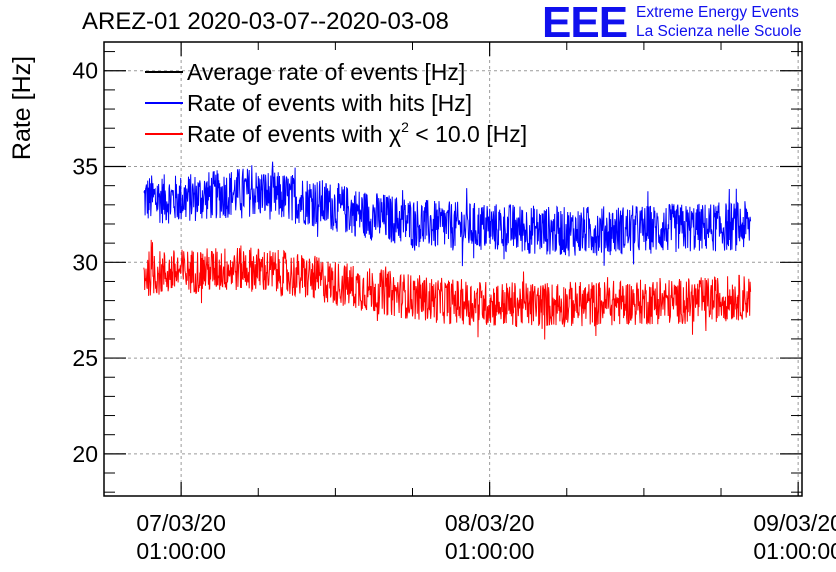  I want to click on y-tick-label: 20, so click(85, 454).